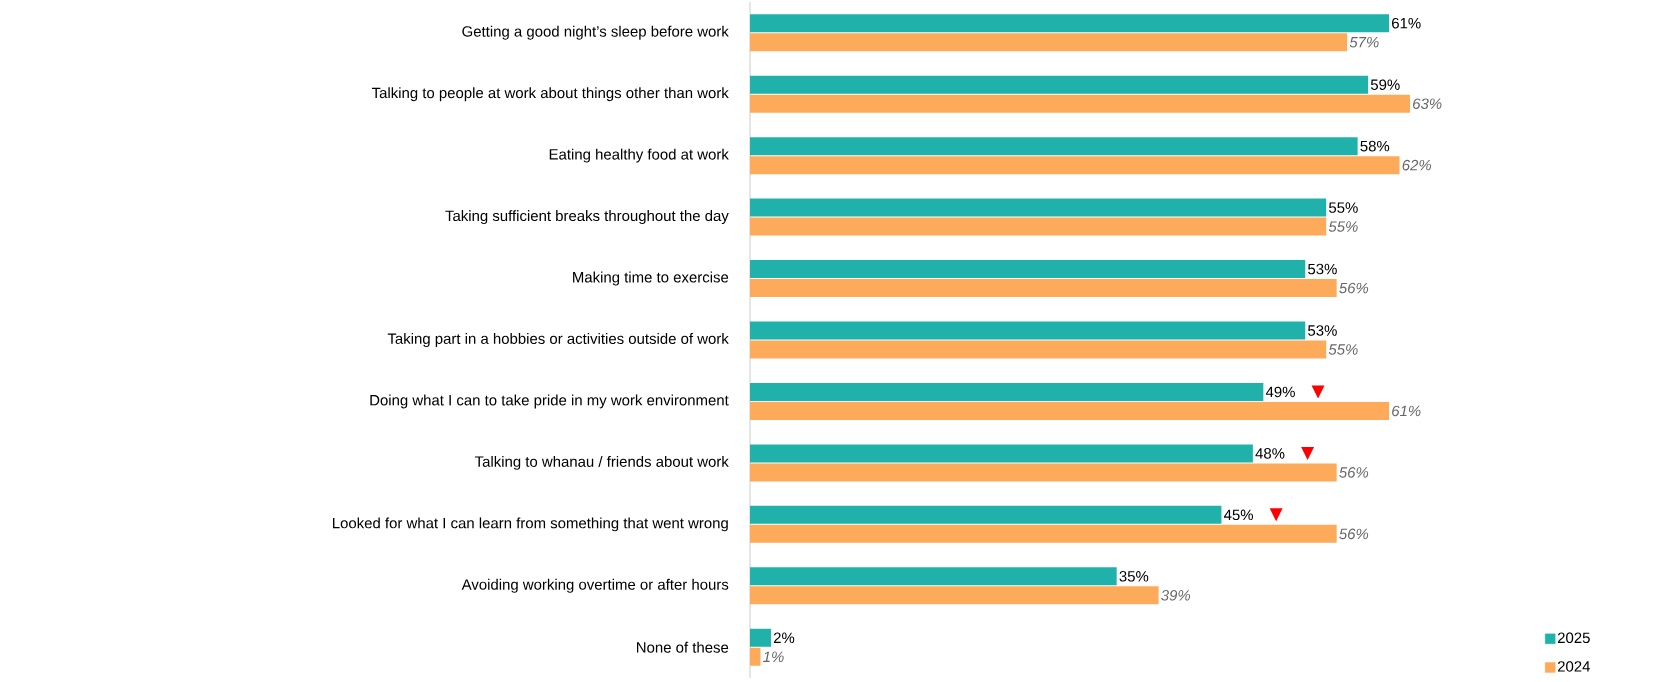  I want to click on data-label: 59%, so click(1385, 84).